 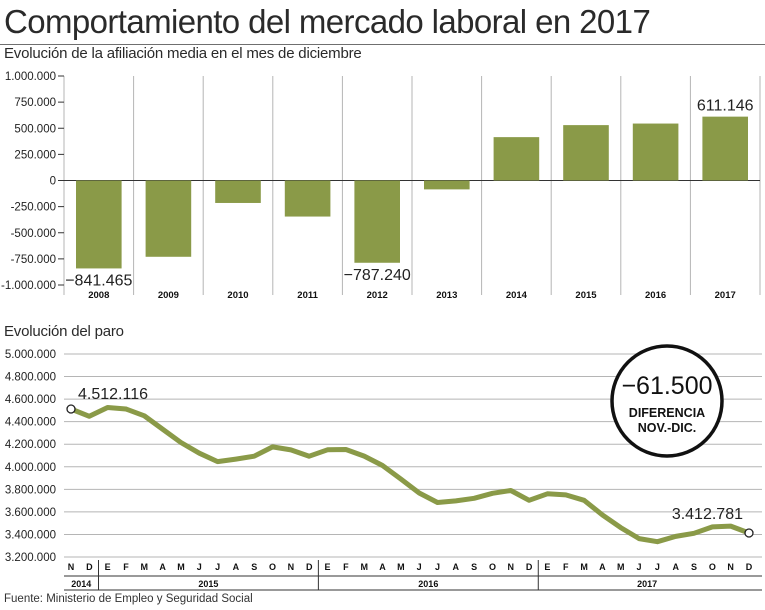 I want to click on bar-y-tick-label: 250.000, so click(x=35, y=155).